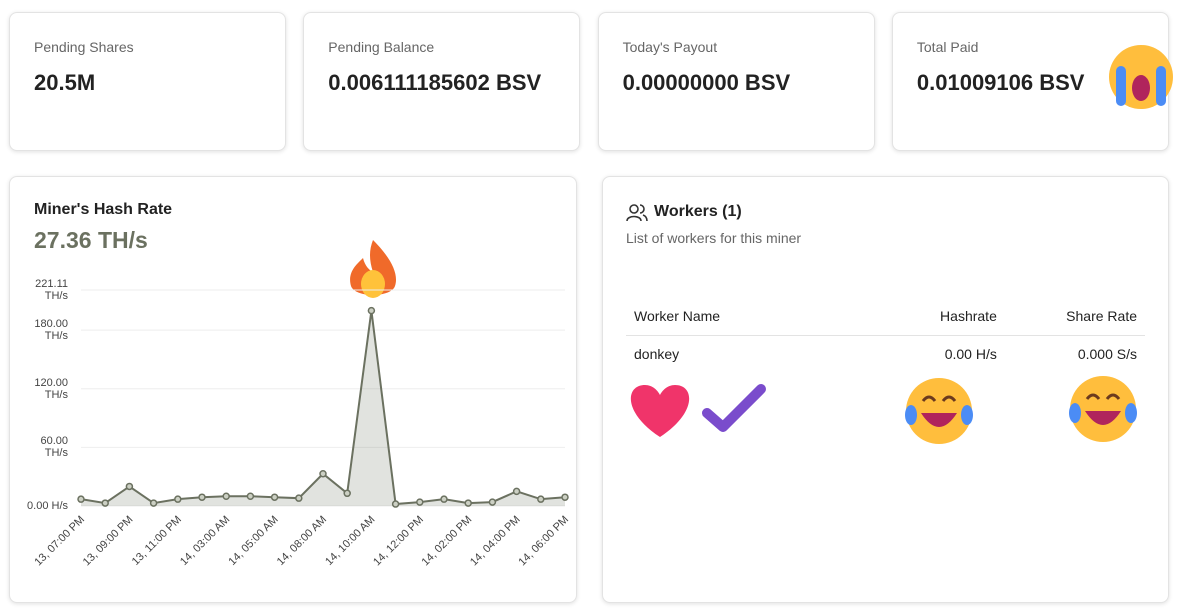 This screenshot has width=1181, height=614. Describe the element at coordinates (947, 47) in the screenshot. I see `card-label: Total Paid` at that location.